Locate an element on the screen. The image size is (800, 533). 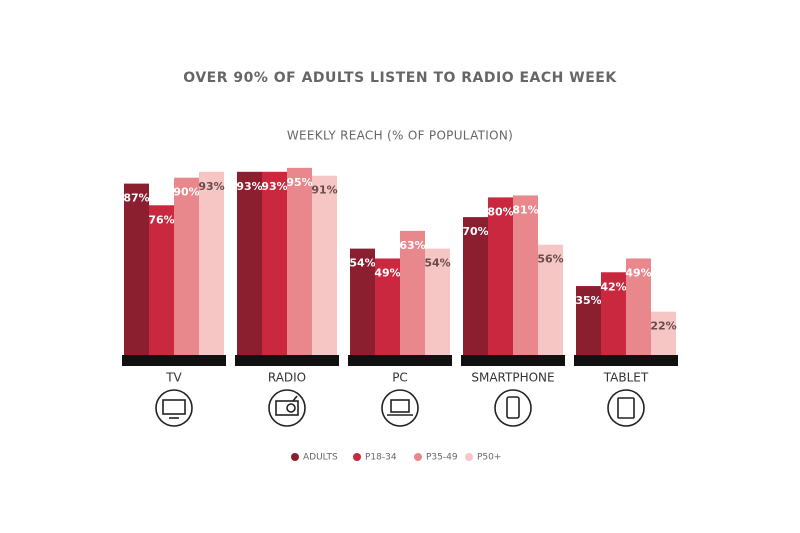
value-label: 90% is located at coordinates (186, 192).